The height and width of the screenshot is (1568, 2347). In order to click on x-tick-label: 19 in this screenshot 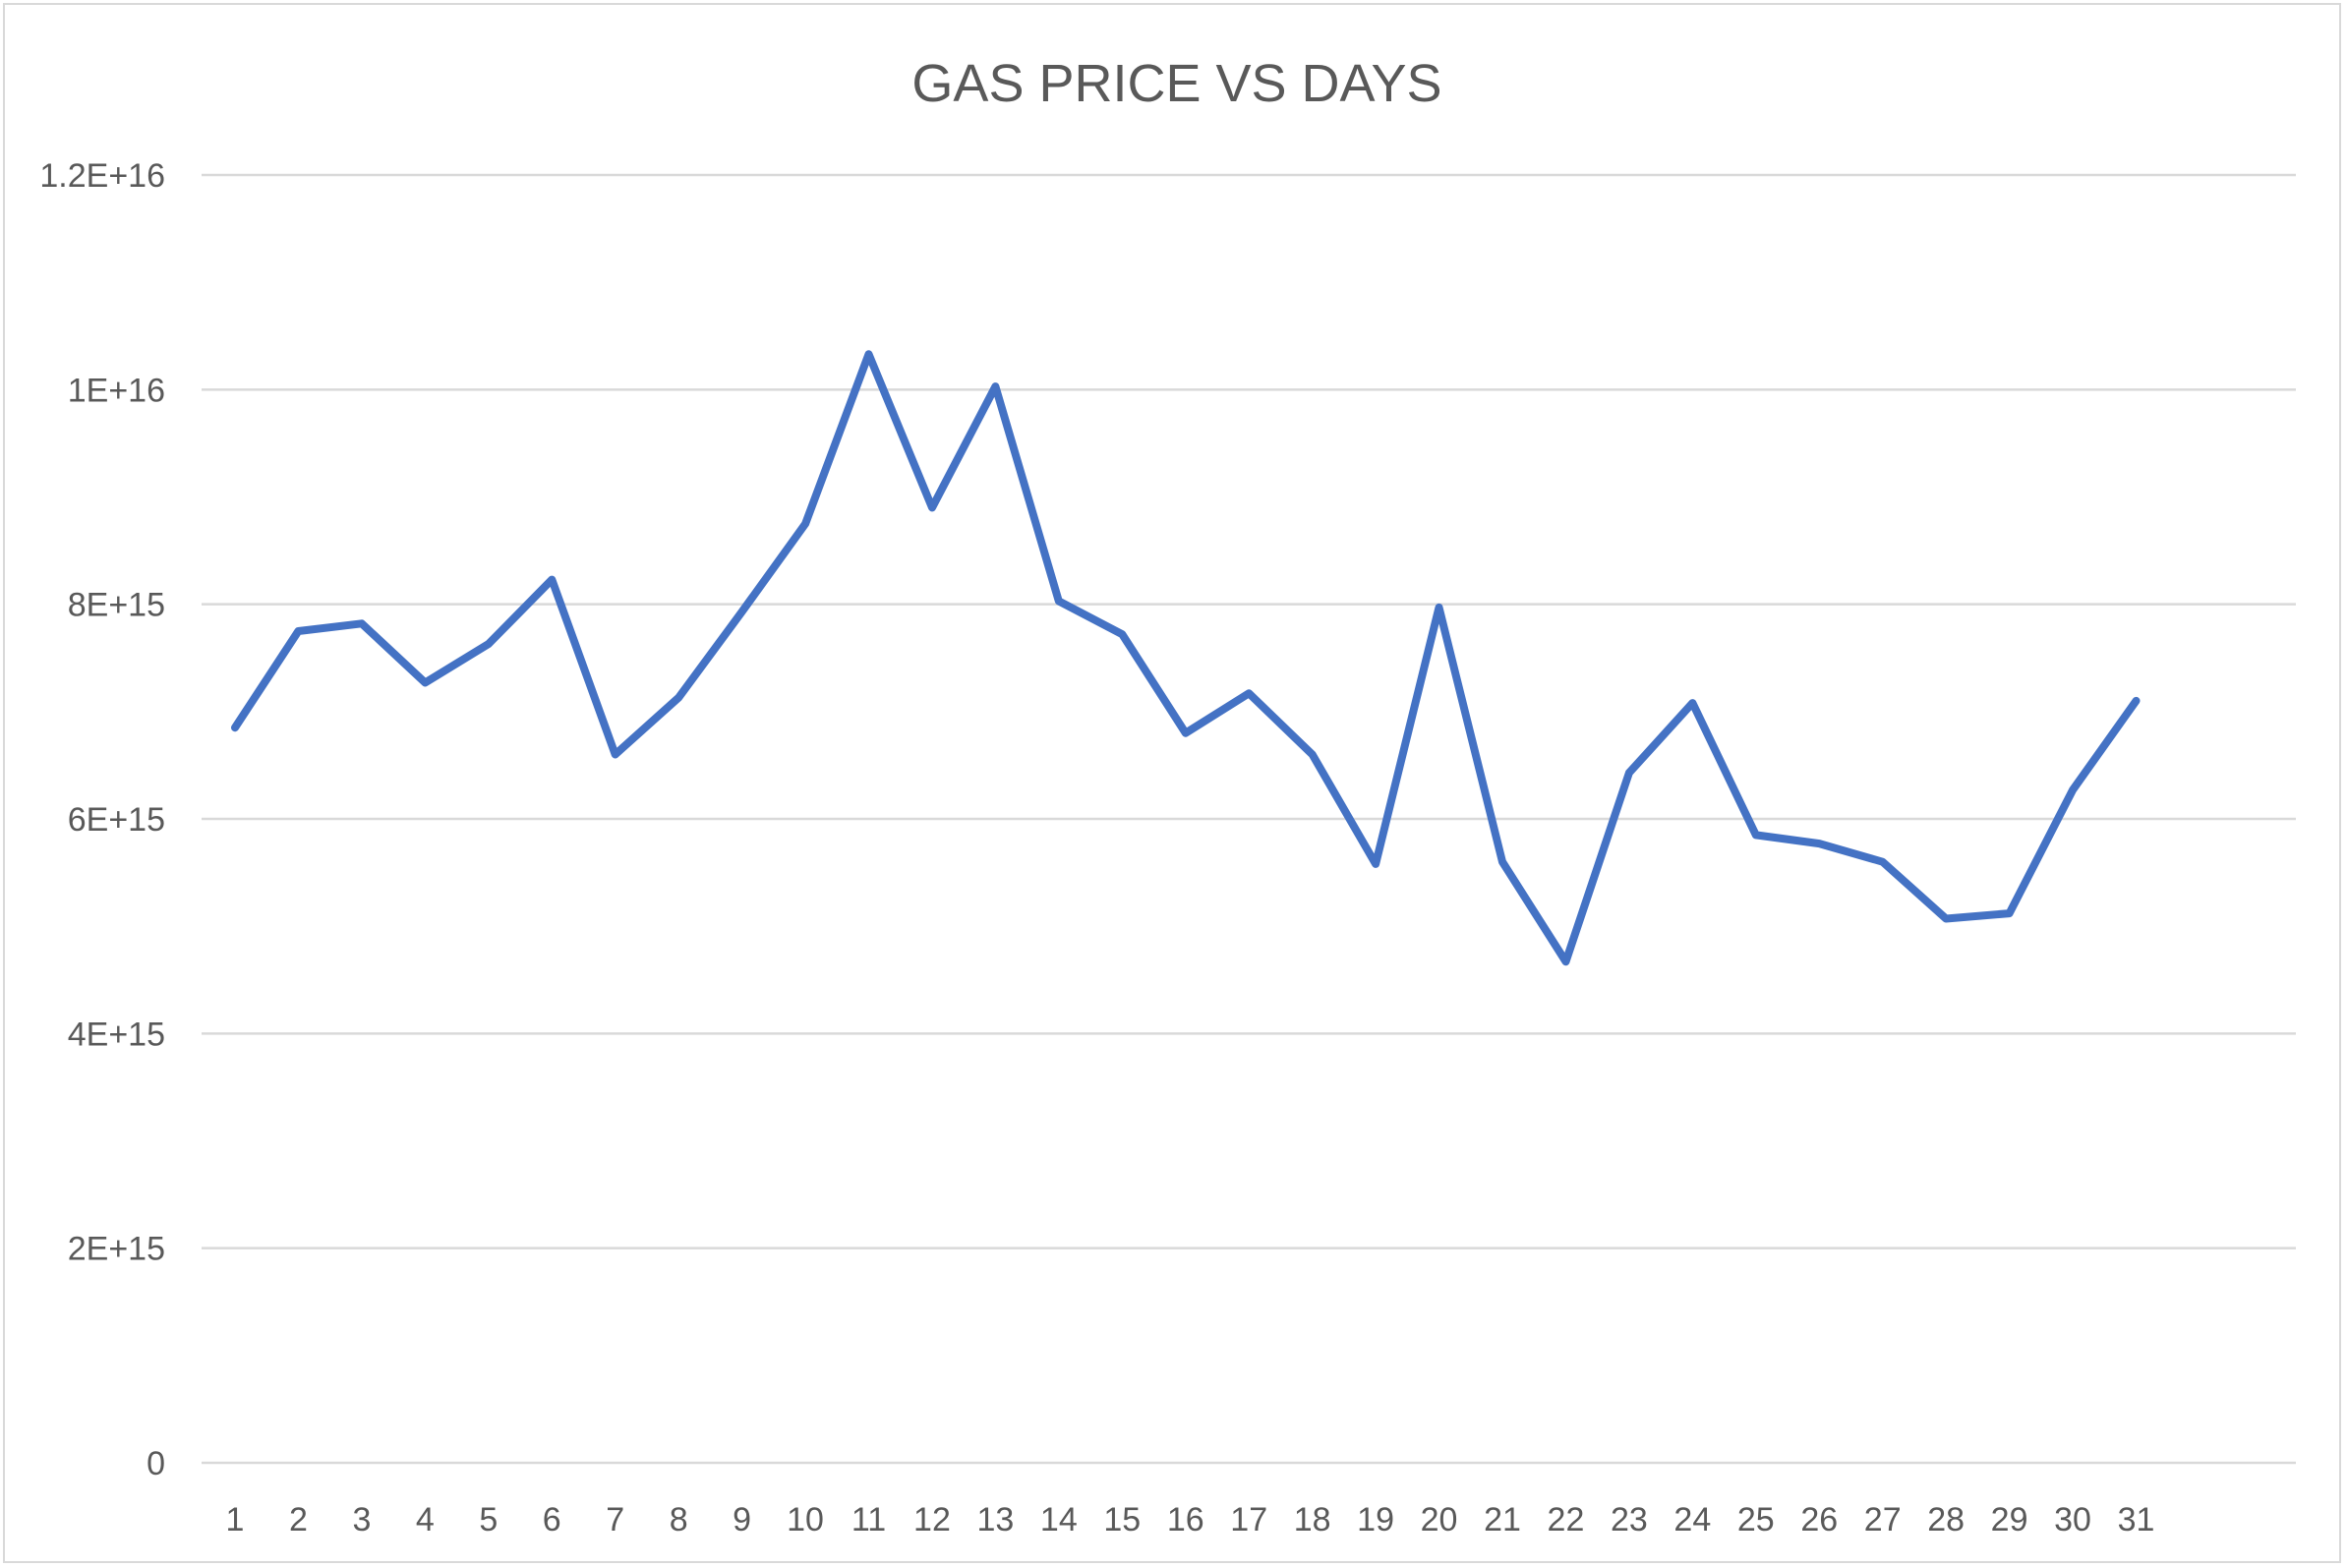, I will do `click(1375, 1520)`.